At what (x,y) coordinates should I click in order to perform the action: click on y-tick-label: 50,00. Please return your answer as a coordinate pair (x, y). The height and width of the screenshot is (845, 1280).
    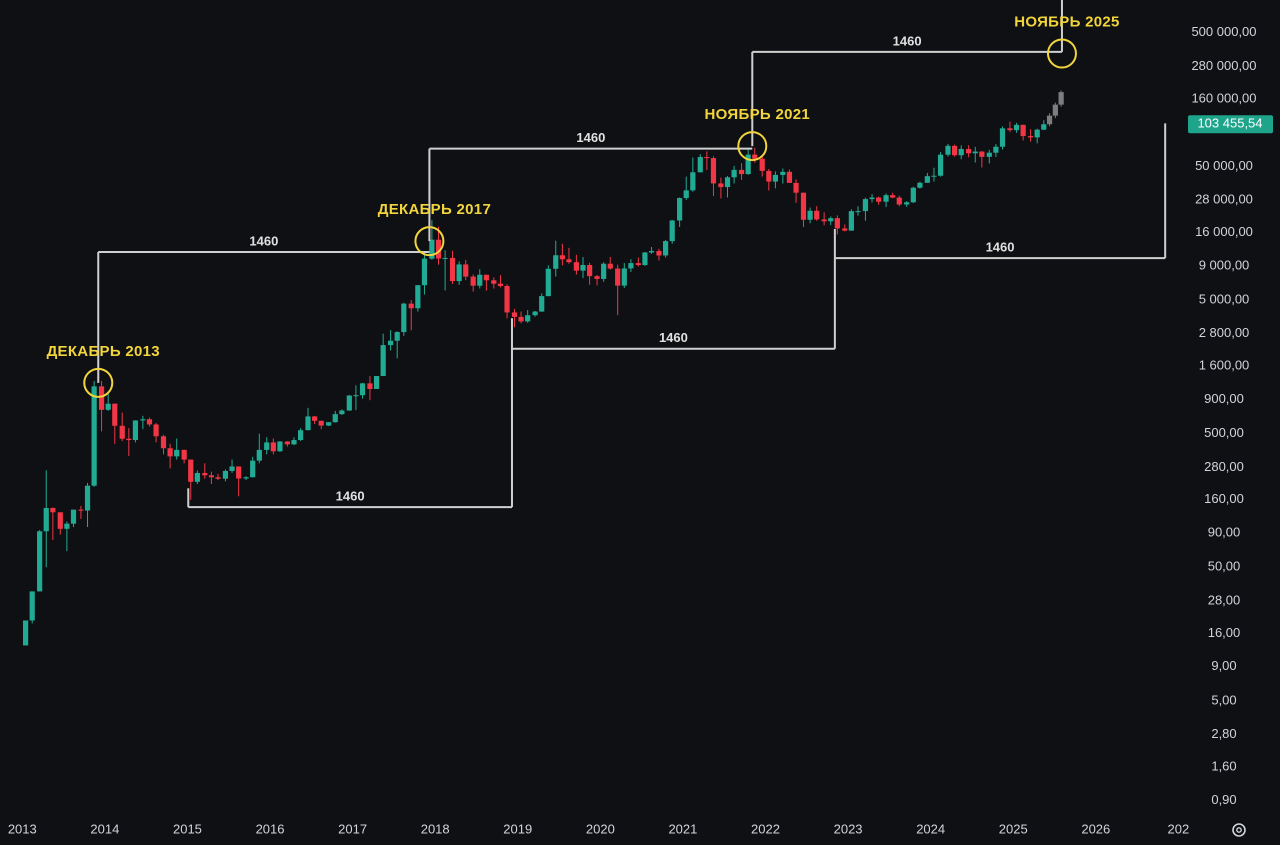
    Looking at the image, I should click on (1224, 566).